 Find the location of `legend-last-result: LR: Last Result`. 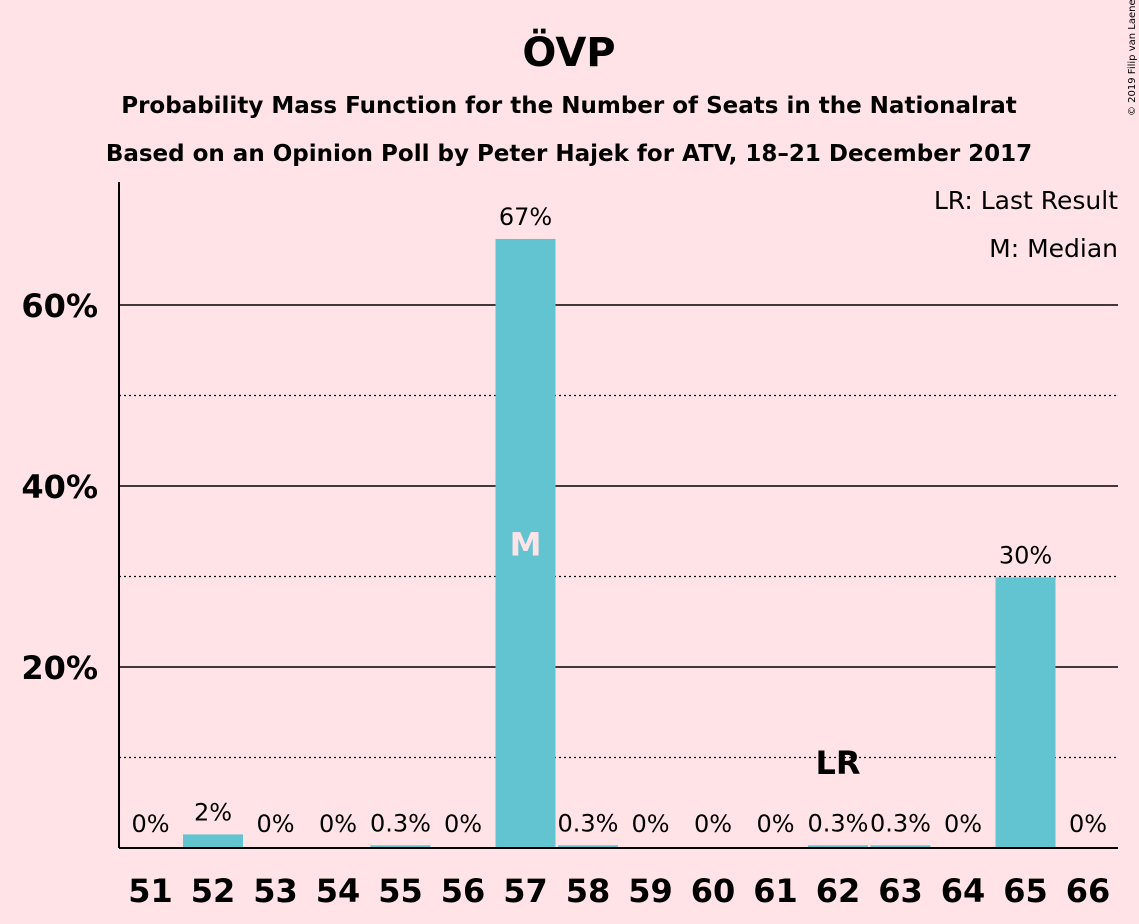

legend-last-result: LR: Last Result is located at coordinates (1026, 200).